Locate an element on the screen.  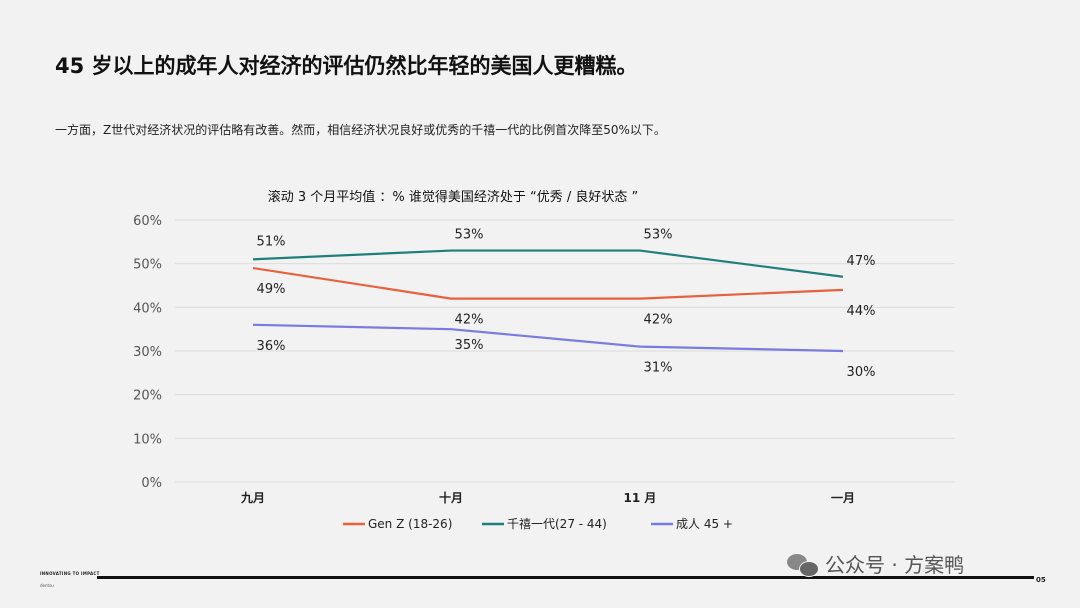
data-label: 51% is located at coordinates (271, 241).